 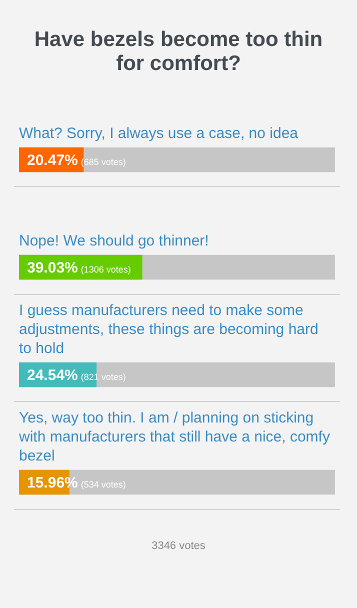 I want to click on y-tick-label: I guess manufacturers need to make some adjustments, these things are becoming hard to hold, so click(x=168, y=330).